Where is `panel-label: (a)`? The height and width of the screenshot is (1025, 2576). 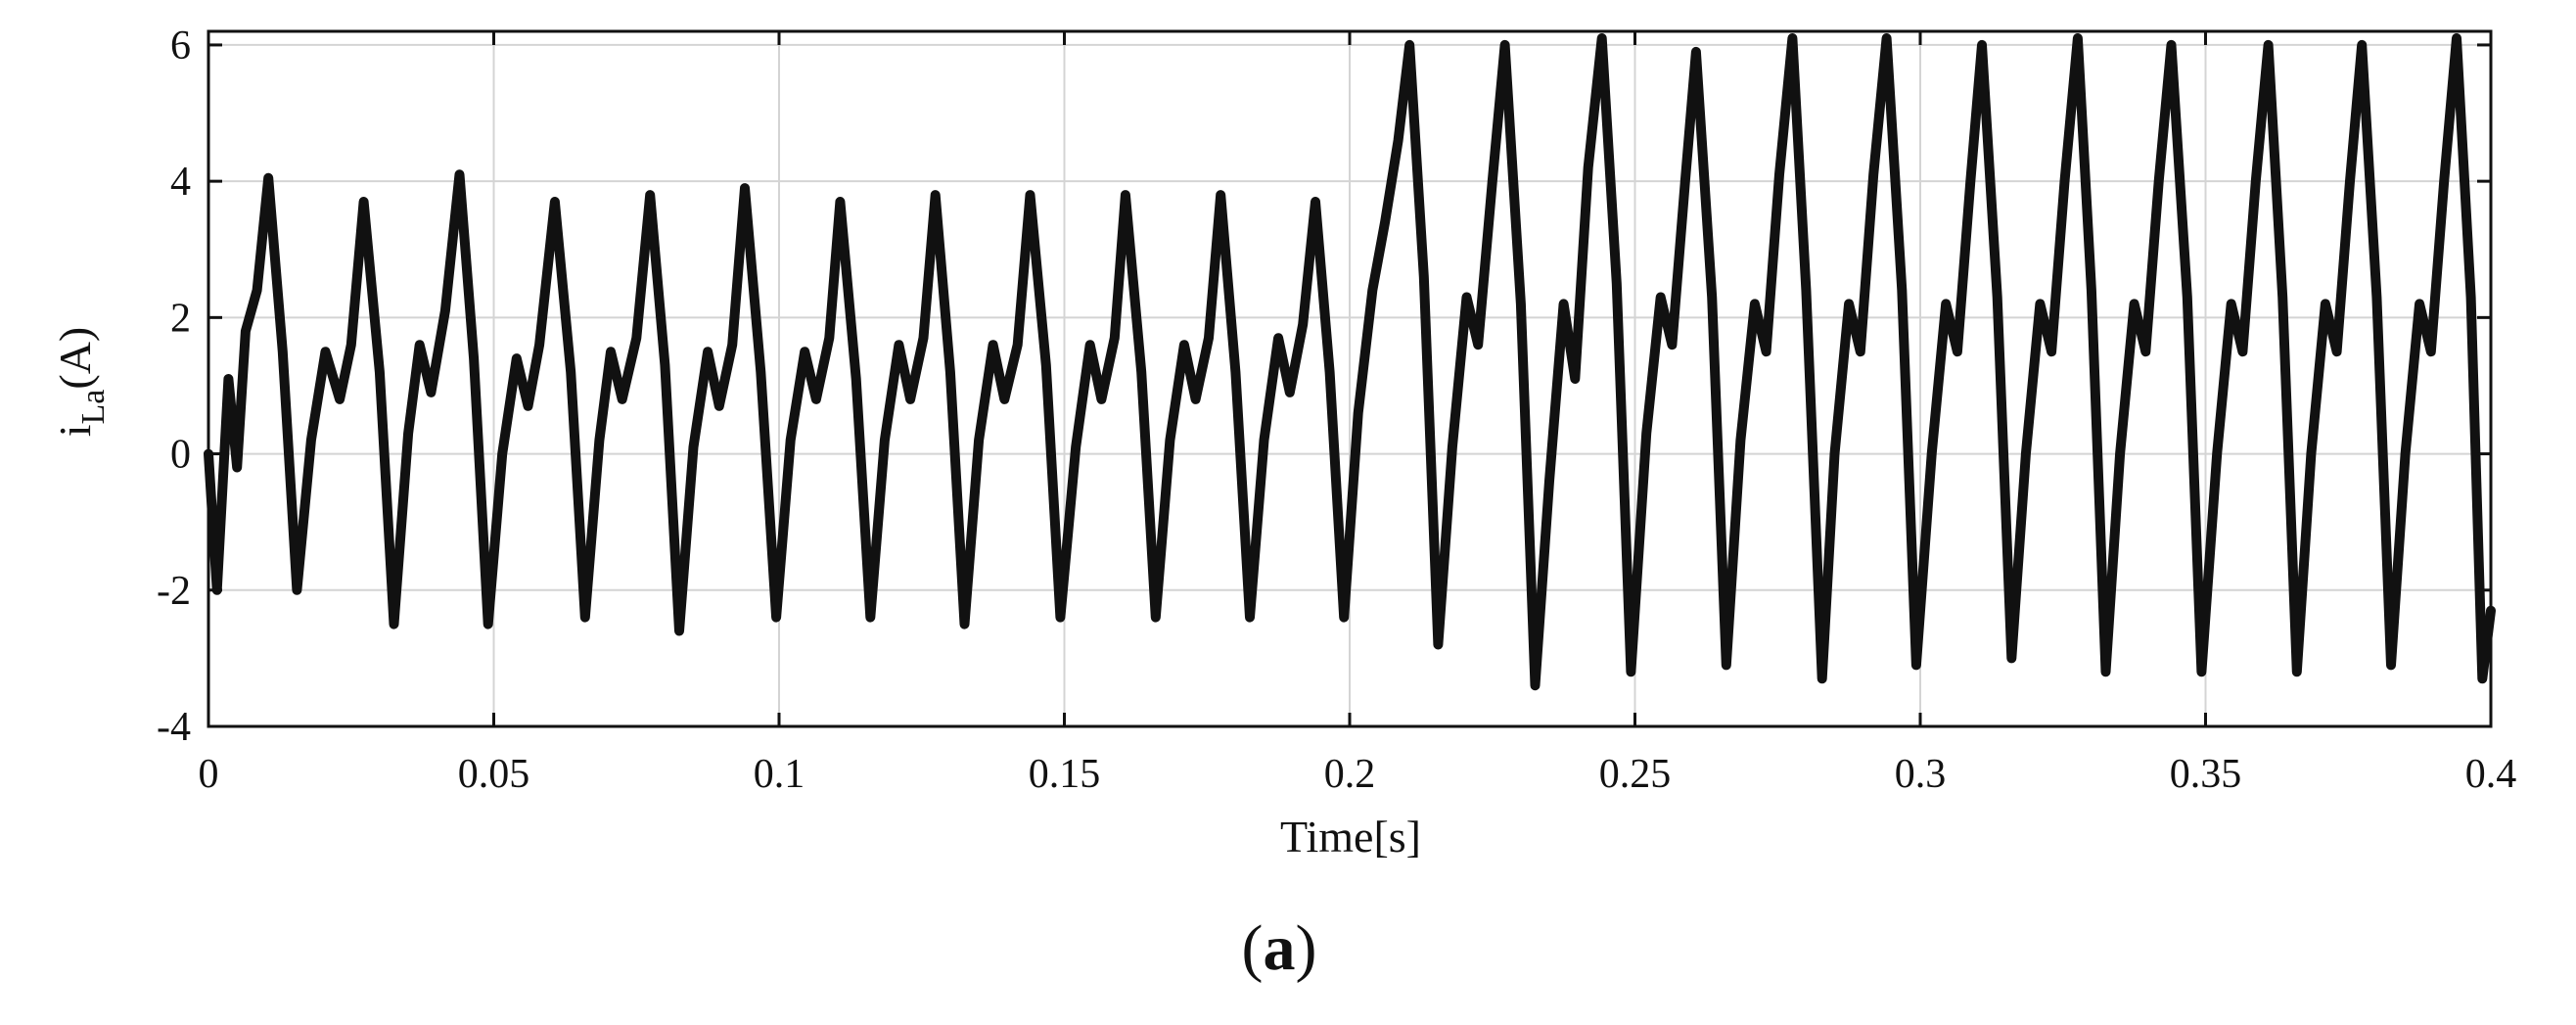
panel-label: (a) is located at coordinates (1279, 948).